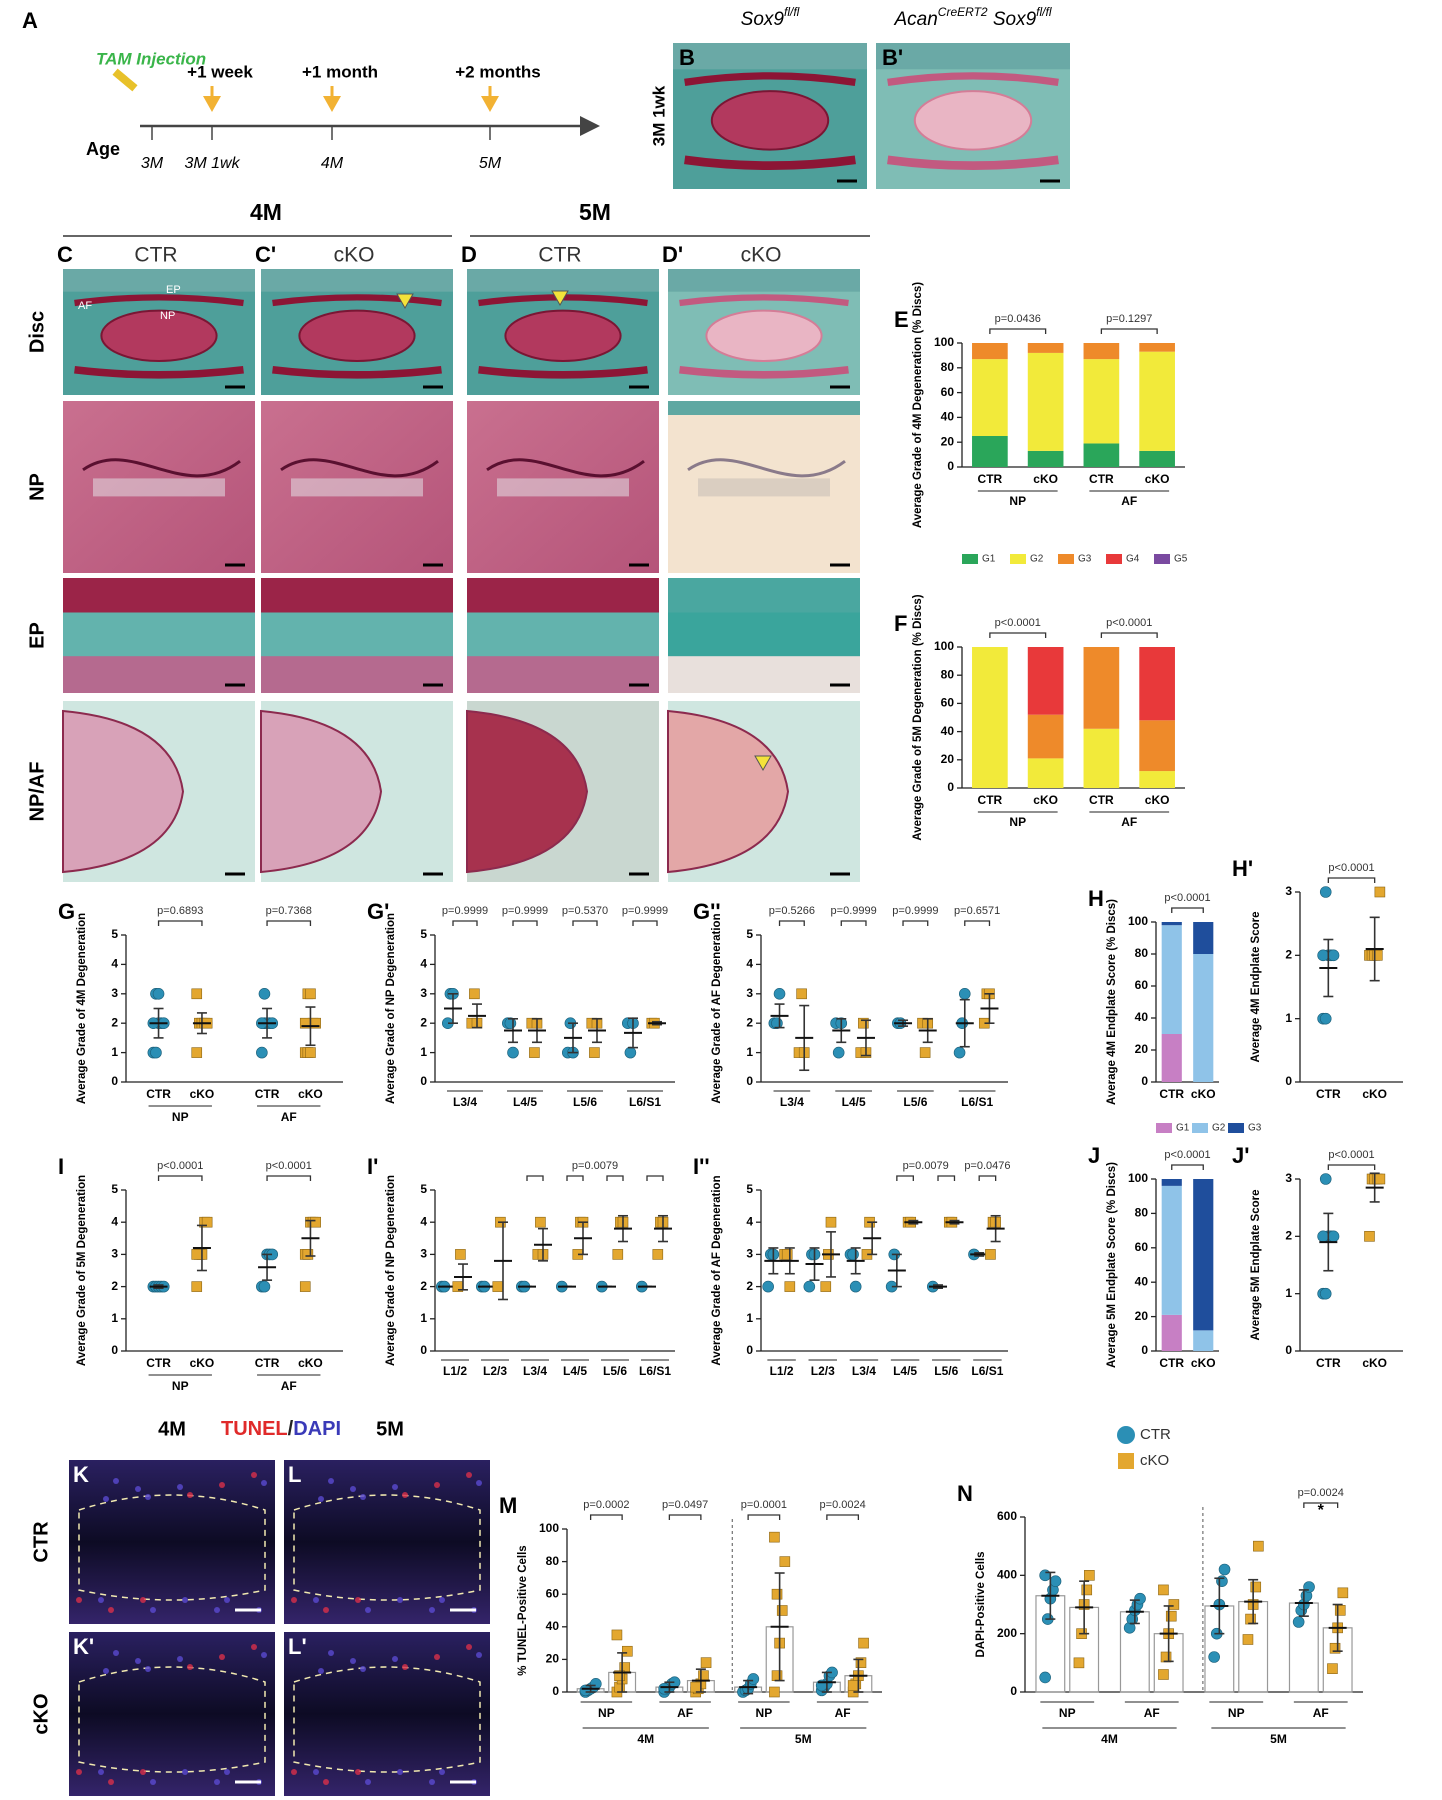 This screenshot has height=1800, width=1442. Describe the element at coordinates (65, 254) in the screenshot. I see `panel-letter: C` at that location.